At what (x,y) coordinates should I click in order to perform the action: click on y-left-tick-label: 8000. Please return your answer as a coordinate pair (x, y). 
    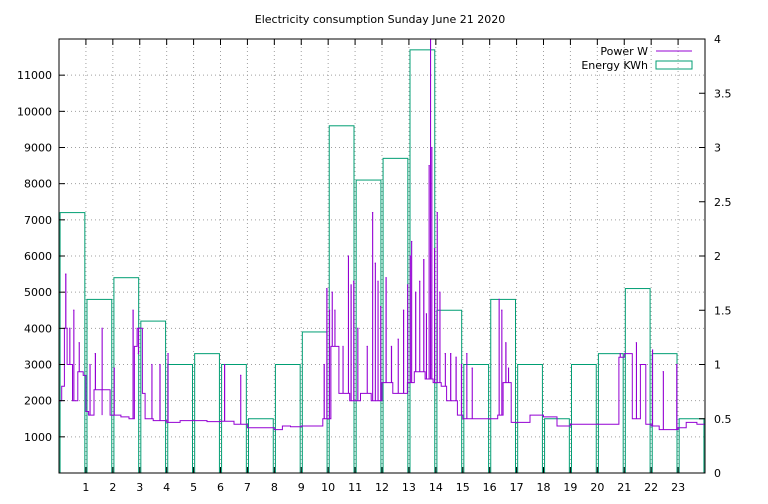
    Looking at the image, I should click on (38, 184).